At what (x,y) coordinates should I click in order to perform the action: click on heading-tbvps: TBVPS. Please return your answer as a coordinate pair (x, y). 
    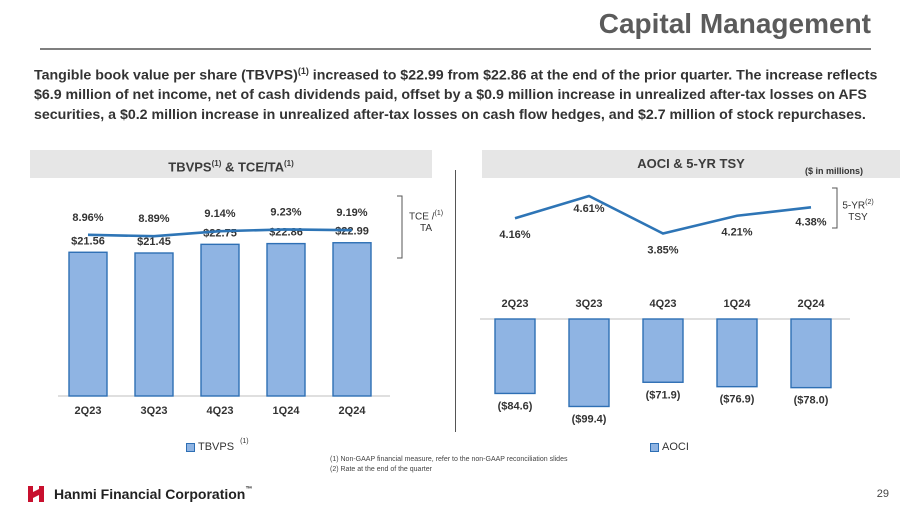
    Looking at the image, I should click on (190, 167).